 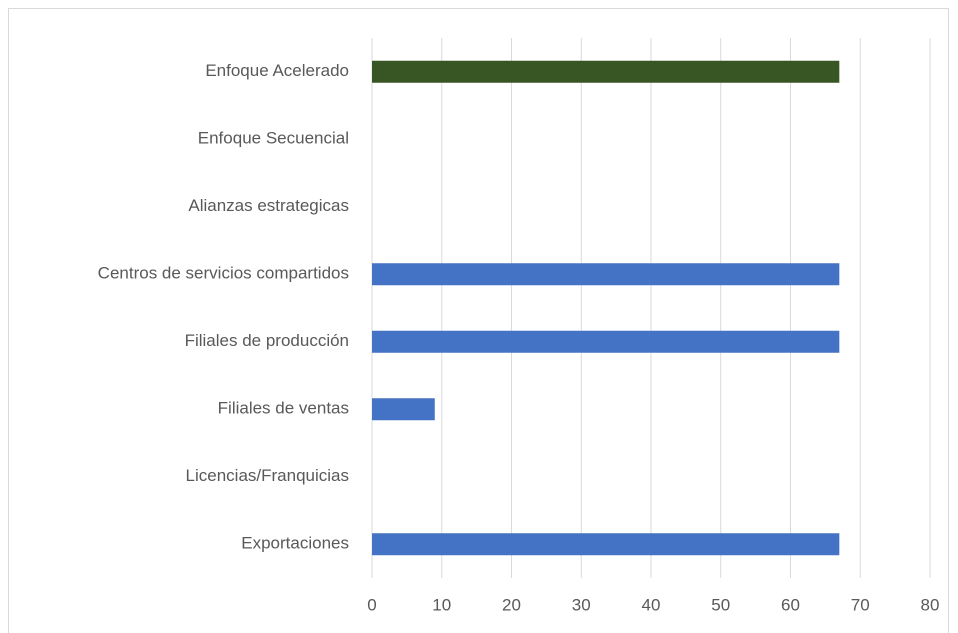 What do you see at coordinates (511, 604) in the screenshot?
I see `x-tick-label: 20` at bounding box center [511, 604].